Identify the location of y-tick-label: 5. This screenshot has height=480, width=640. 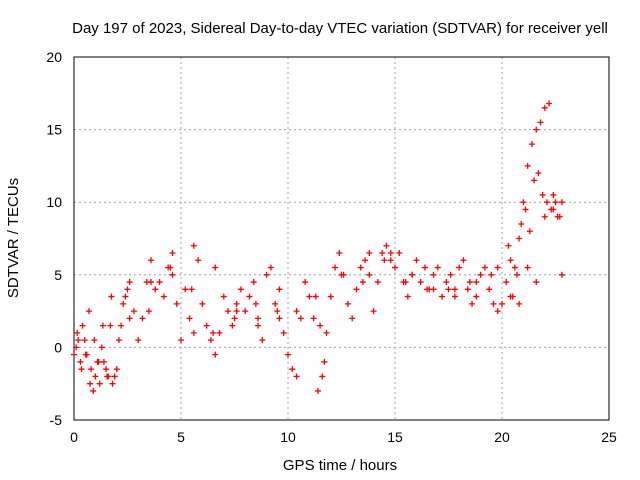
(58, 275).